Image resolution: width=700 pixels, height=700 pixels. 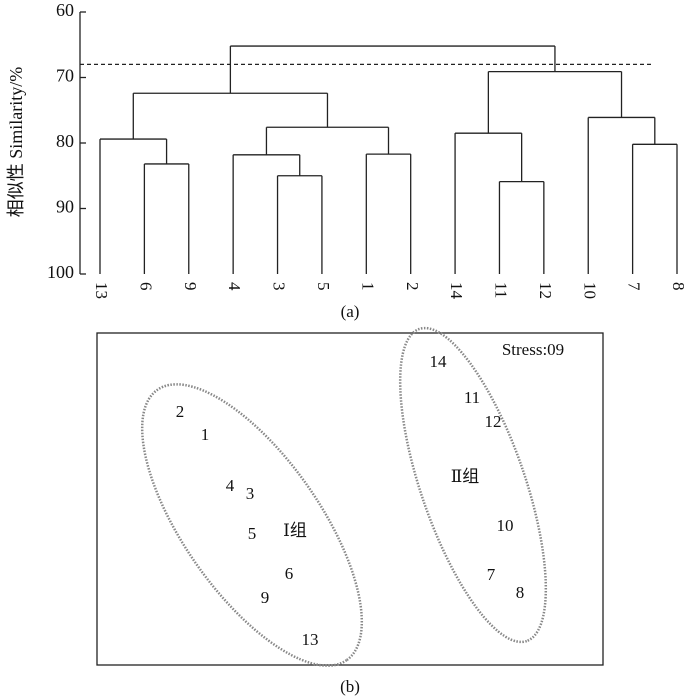 What do you see at coordinates (289, 573) in the screenshot?
I see `point-label: 6` at bounding box center [289, 573].